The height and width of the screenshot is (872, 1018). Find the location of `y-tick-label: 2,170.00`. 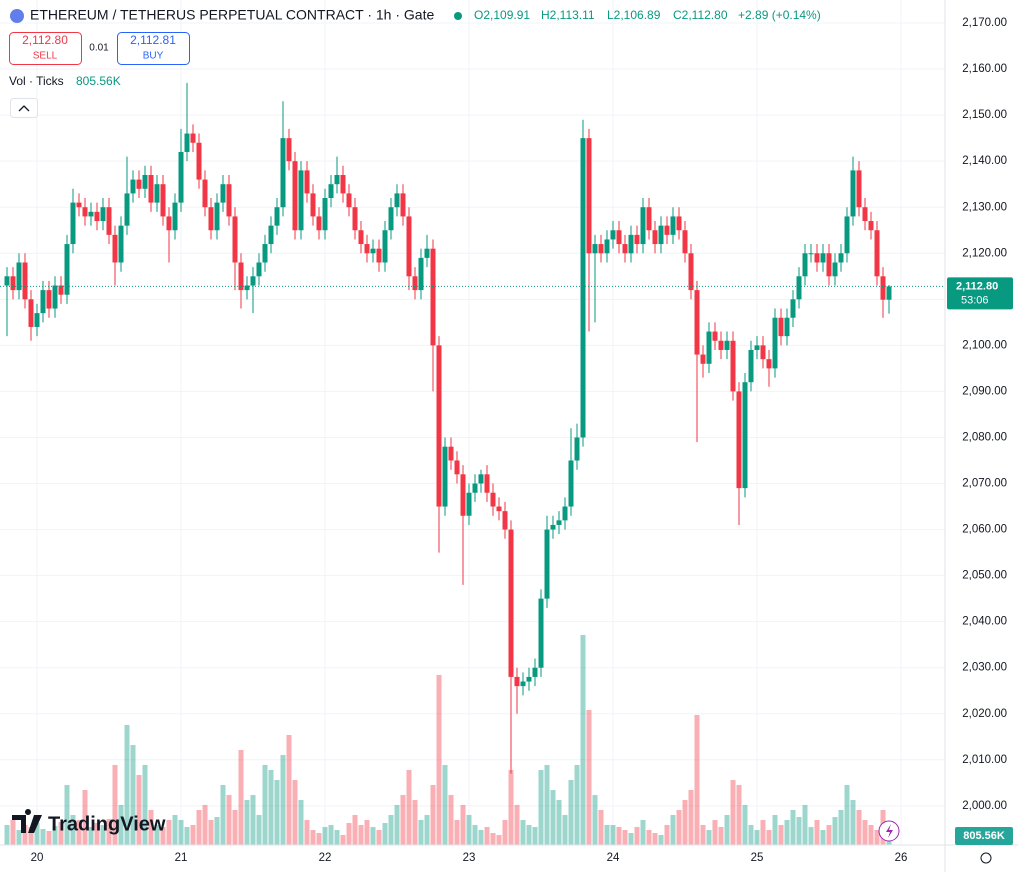

y-tick-label: 2,170.00 is located at coordinates (984, 23).